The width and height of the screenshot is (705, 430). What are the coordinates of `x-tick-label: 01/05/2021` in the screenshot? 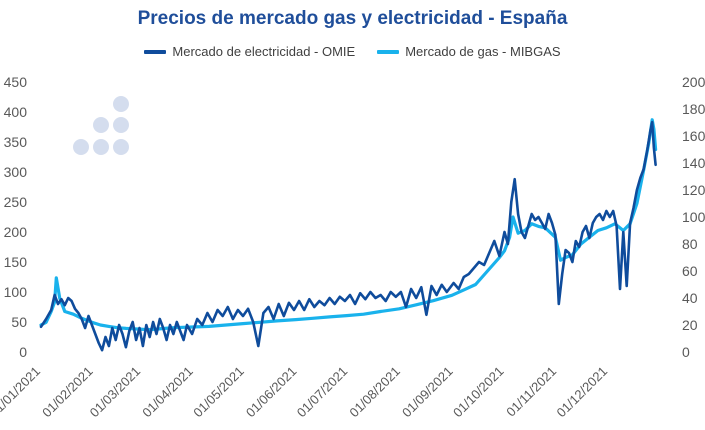 It's located at (218, 392).